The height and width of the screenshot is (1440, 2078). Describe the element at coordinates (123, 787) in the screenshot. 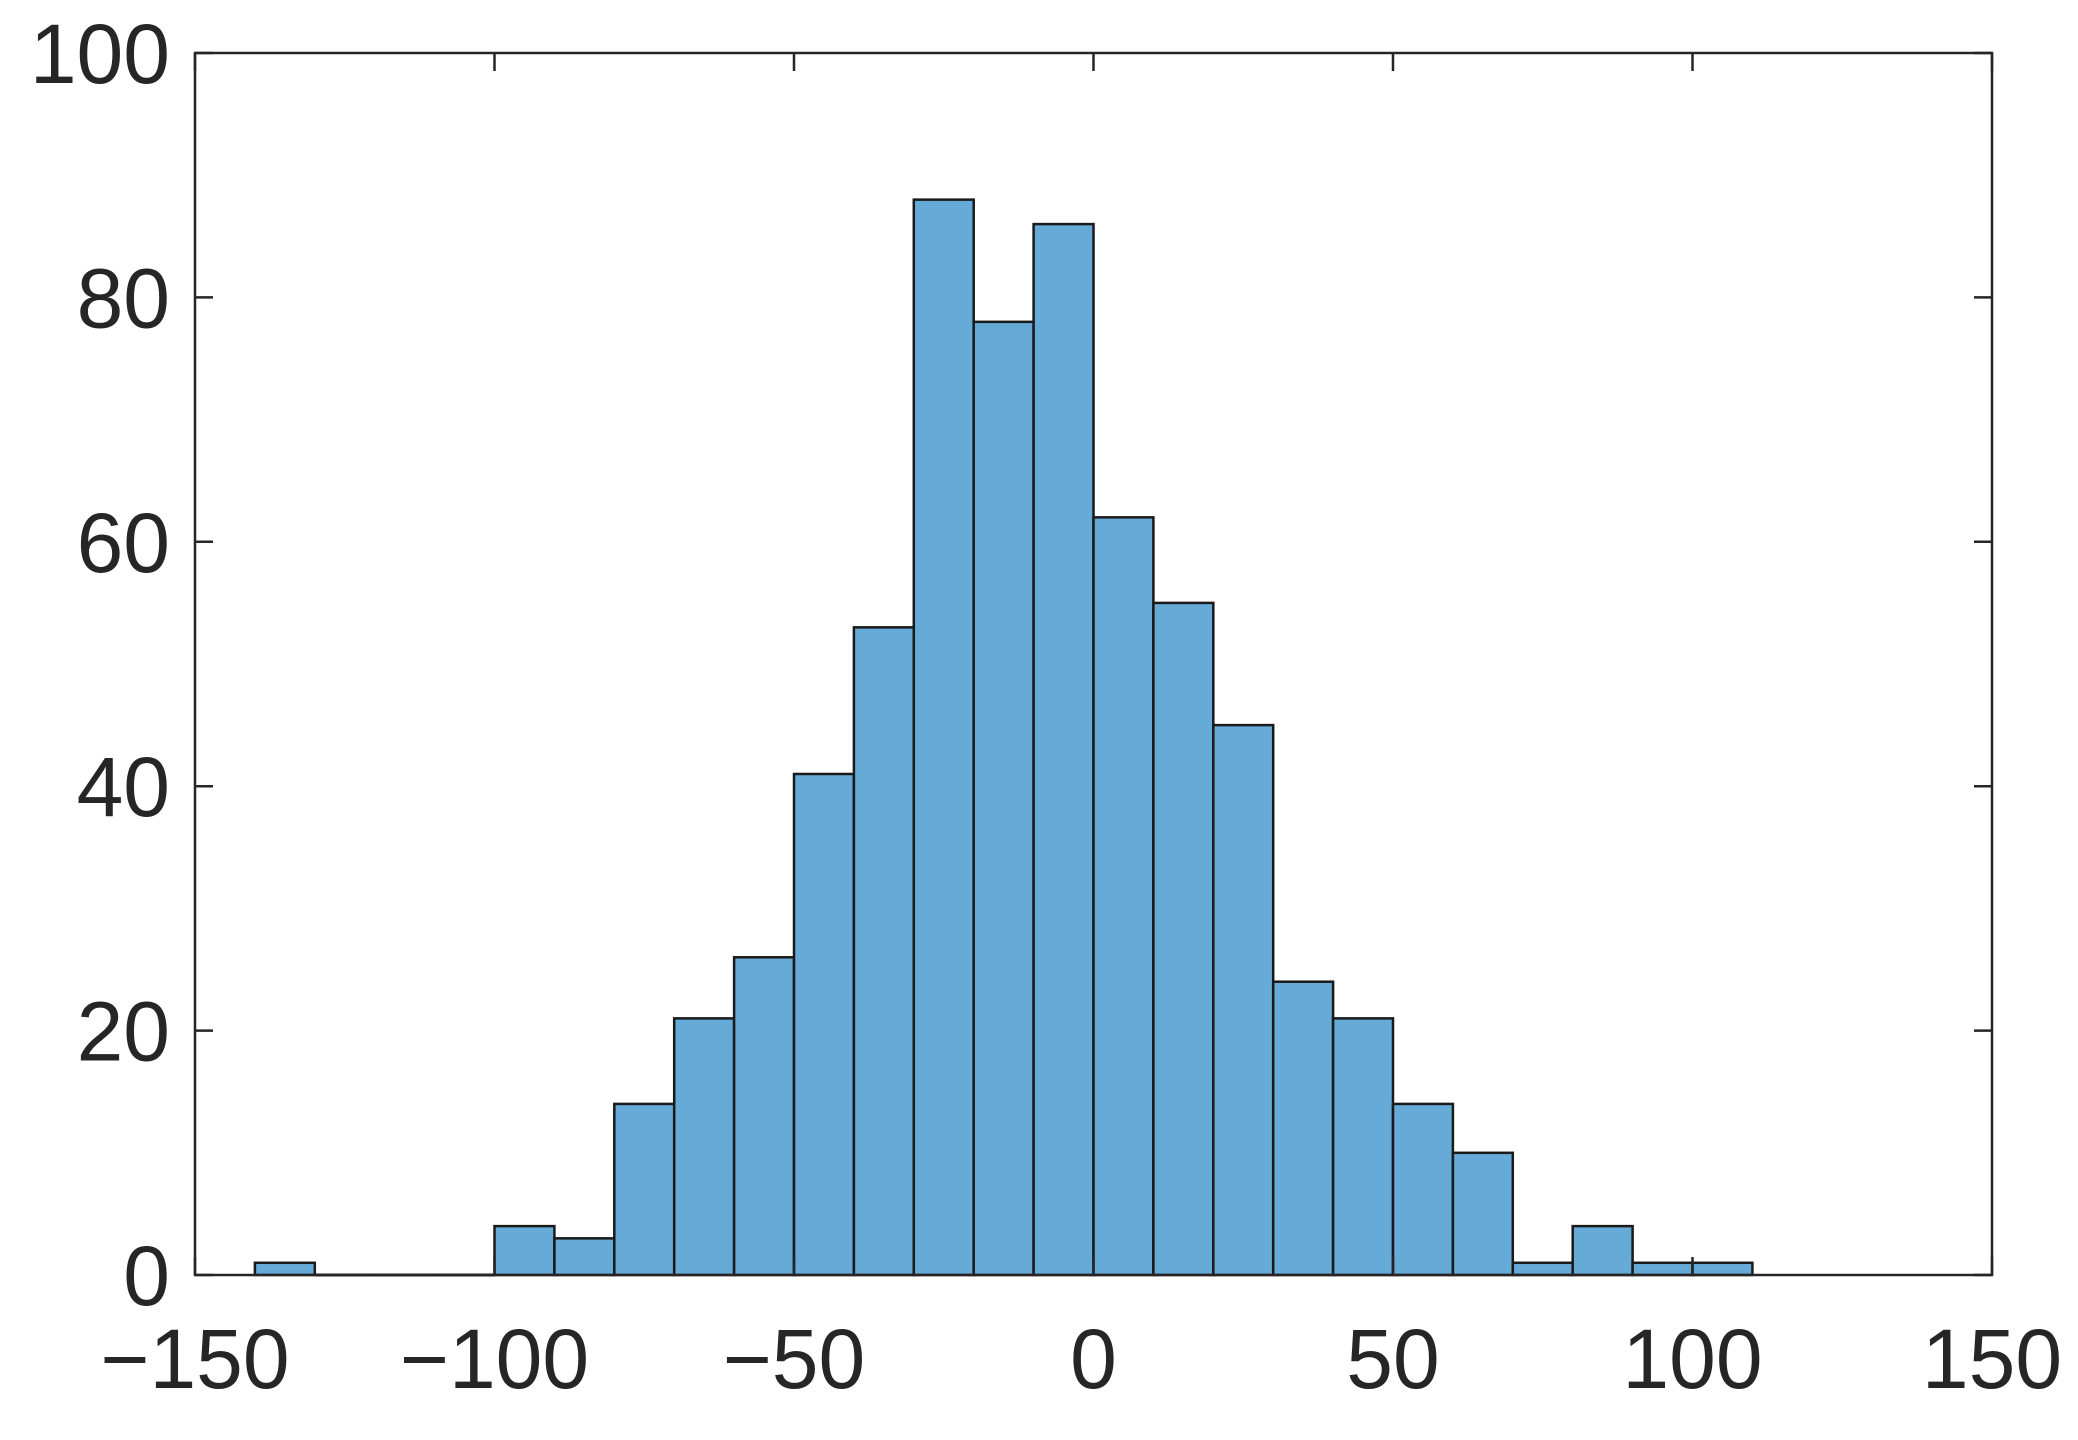

I see `y-tick-label: 40` at that location.